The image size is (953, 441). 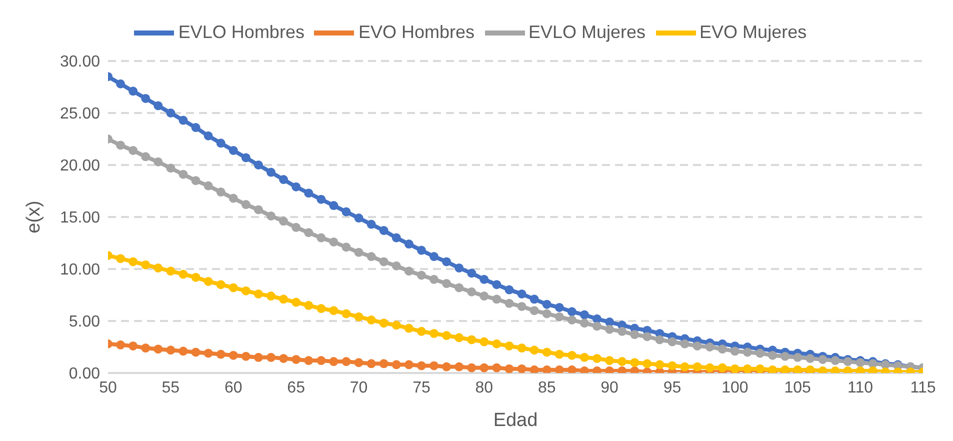 What do you see at coordinates (80, 166) in the screenshot?
I see `y-tick-label: 20.00` at bounding box center [80, 166].